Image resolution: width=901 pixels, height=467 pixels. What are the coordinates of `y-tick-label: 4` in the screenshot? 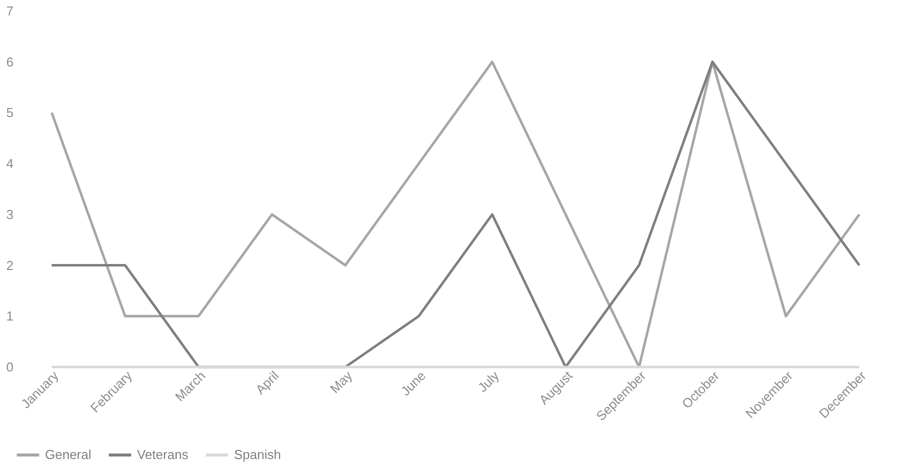 It's located at (10, 164).